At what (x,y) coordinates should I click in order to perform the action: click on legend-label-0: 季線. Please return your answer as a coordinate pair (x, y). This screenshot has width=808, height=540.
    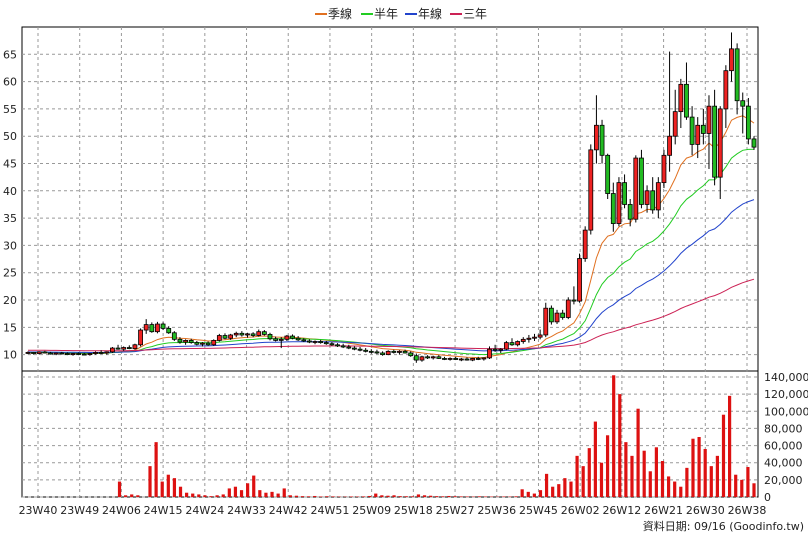
    Looking at the image, I should click on (340, 13).